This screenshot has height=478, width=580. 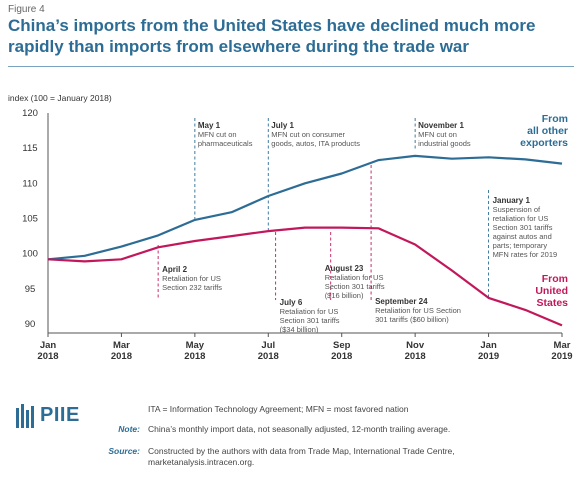 What do you see at coordinates (521, 218) in the screenshot?
I see `annotation-text: retaliation for US` at bounding box center [521, 218].